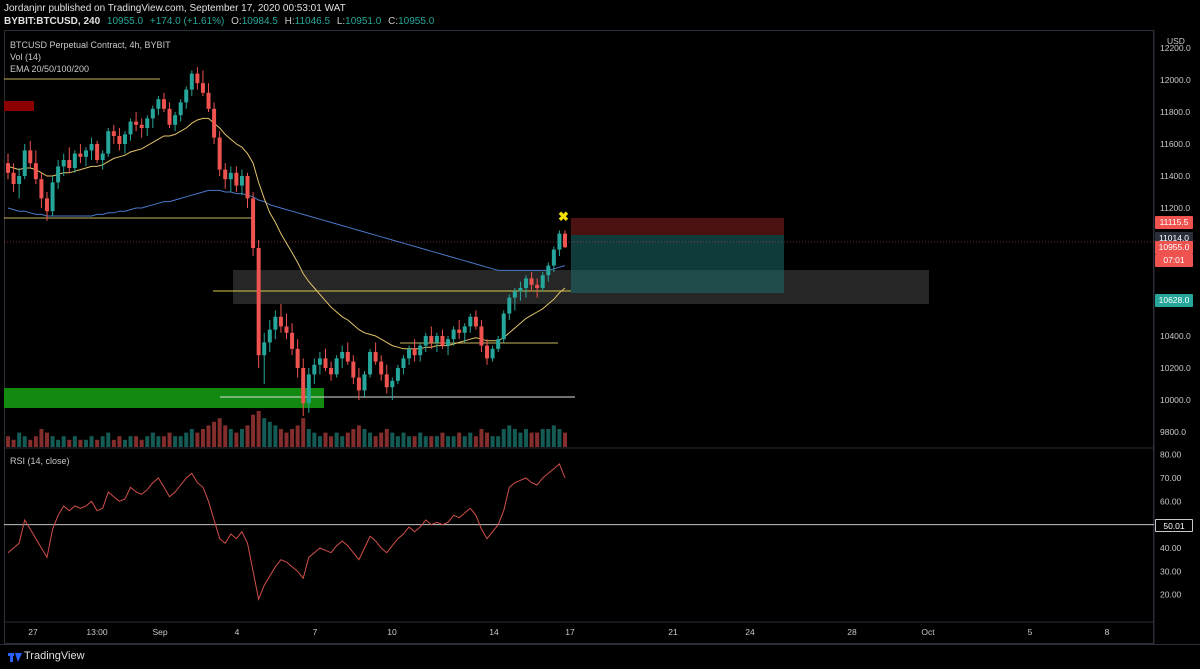 This screenshot has height=669, width=1200. Describe the element at coordinates (1176, 41) in the screenshot. I see `currency-label: USD` at that location.